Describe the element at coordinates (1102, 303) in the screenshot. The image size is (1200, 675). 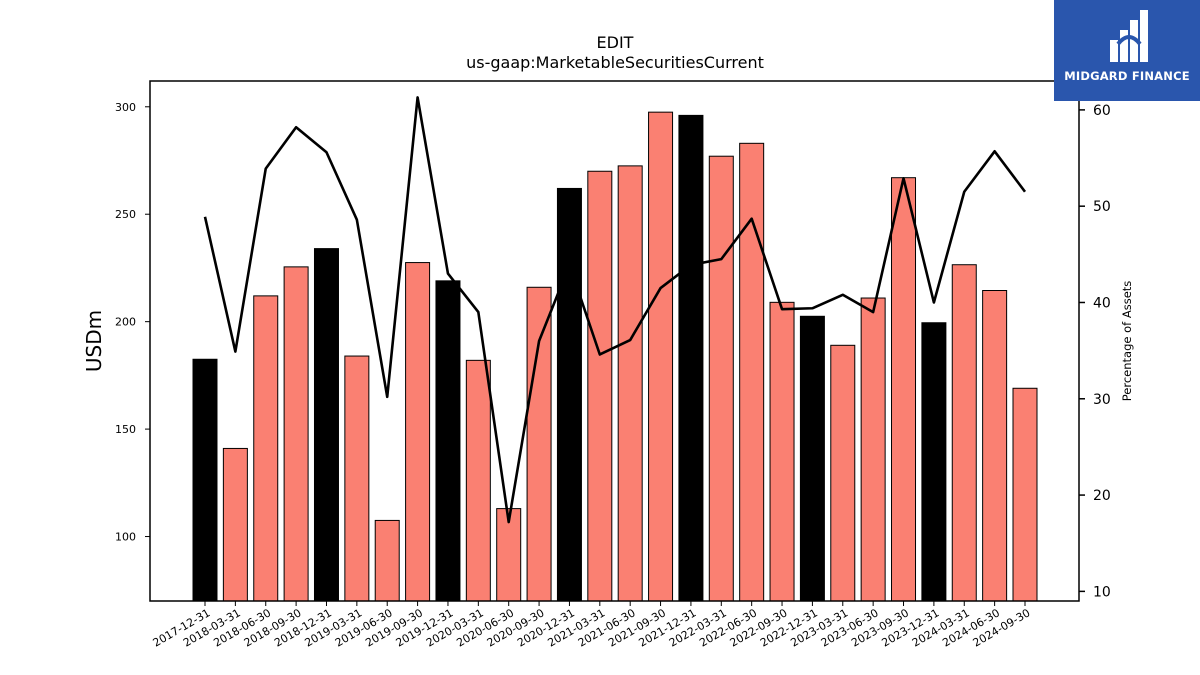
I see `right-tick-label: 40` at that location.